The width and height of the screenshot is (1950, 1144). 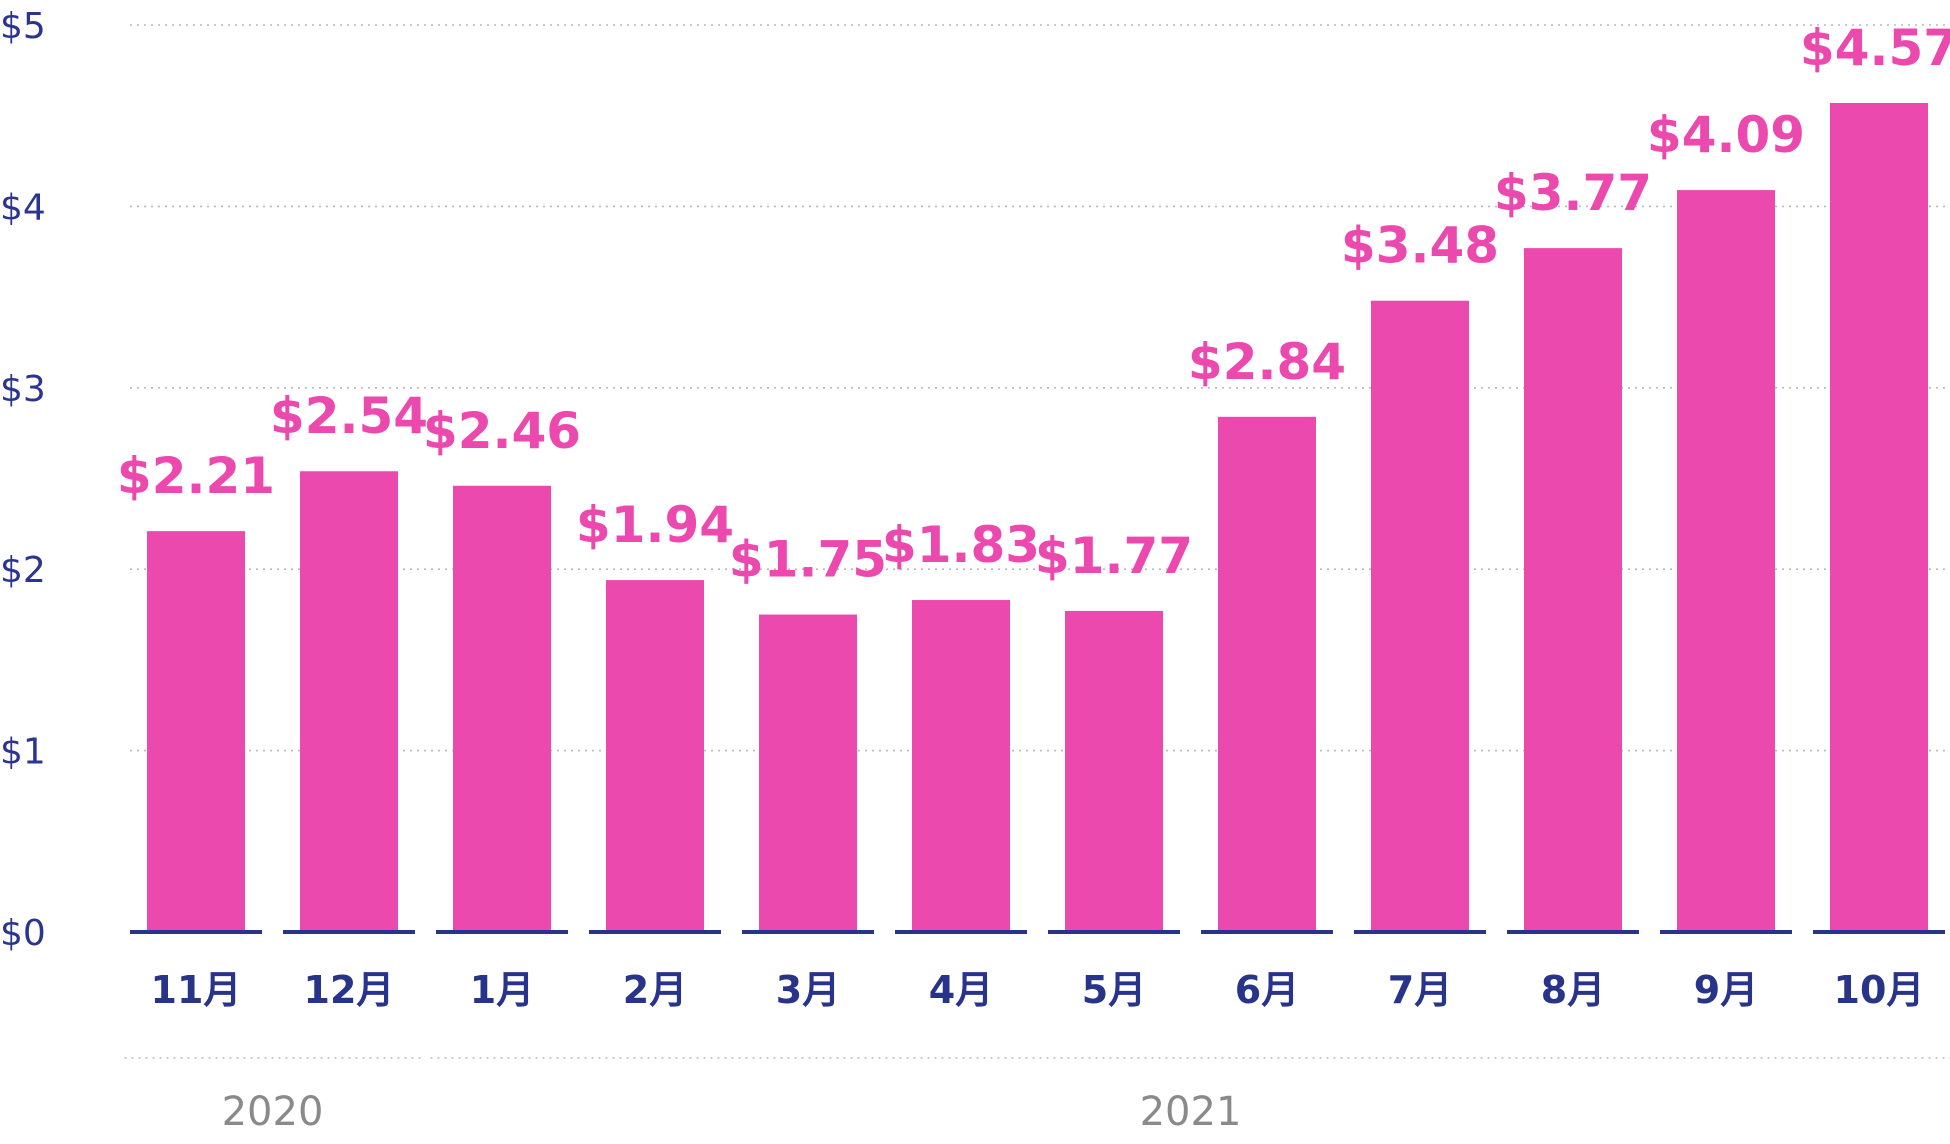 I want to click on bar-value-label: $2.46, so click(x=502, y=431).